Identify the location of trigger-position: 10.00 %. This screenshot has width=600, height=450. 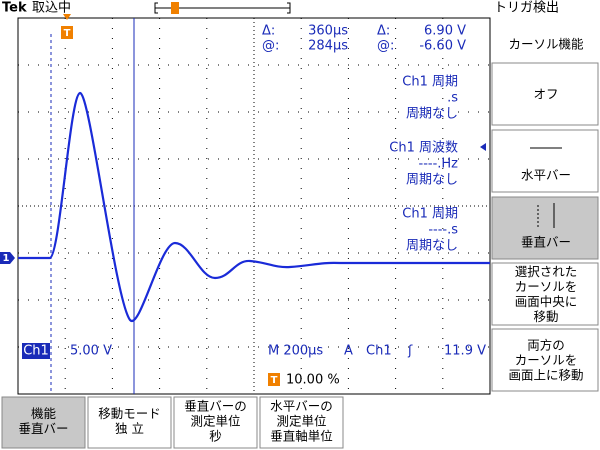
(313, 380).